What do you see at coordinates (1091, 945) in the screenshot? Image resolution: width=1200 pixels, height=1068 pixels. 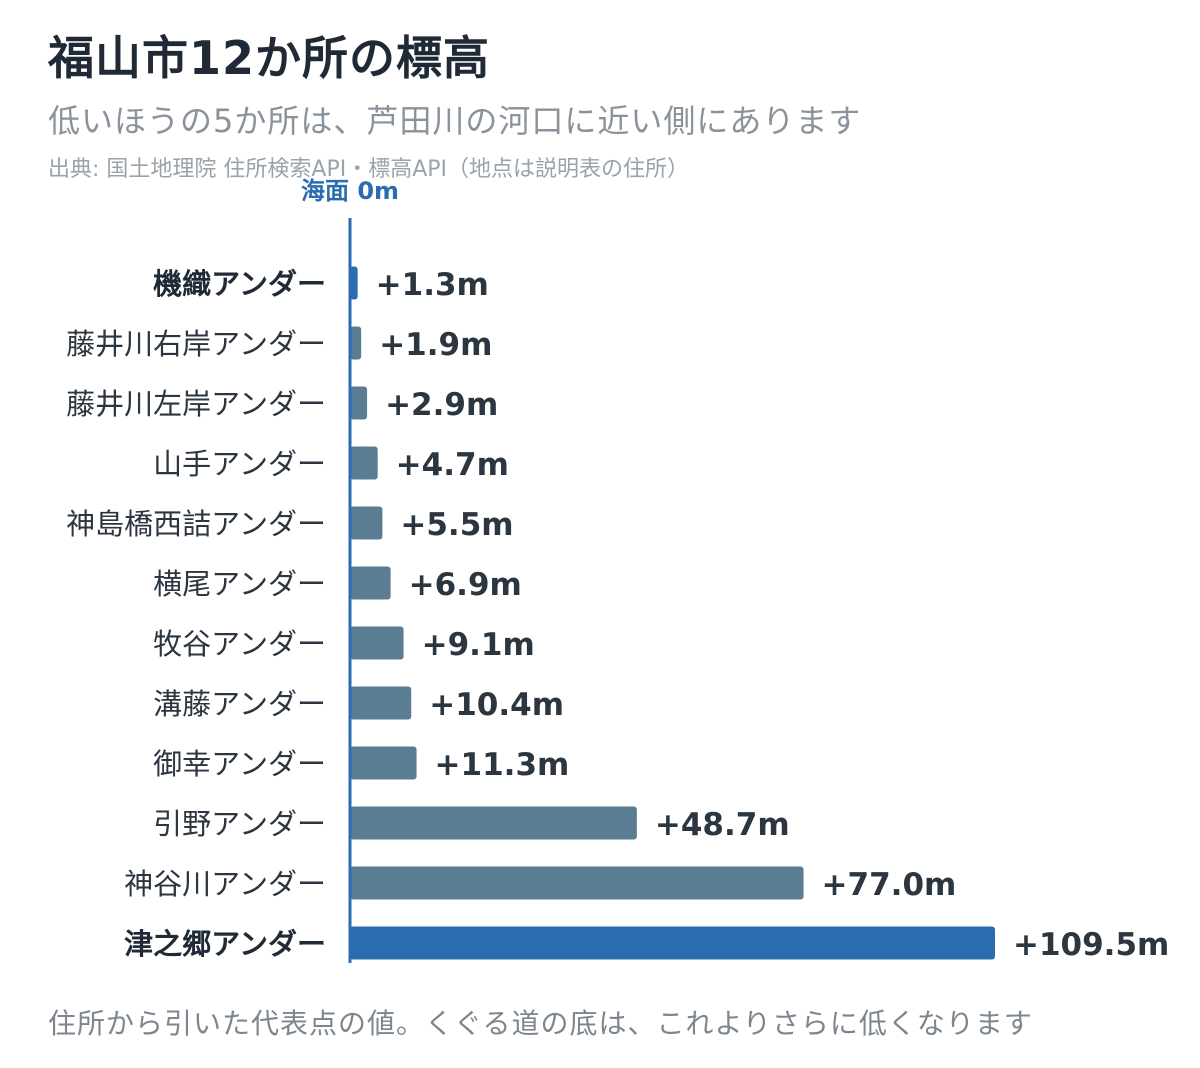 I see `value-label: +109.5m` at bounding box center [1091, 945].